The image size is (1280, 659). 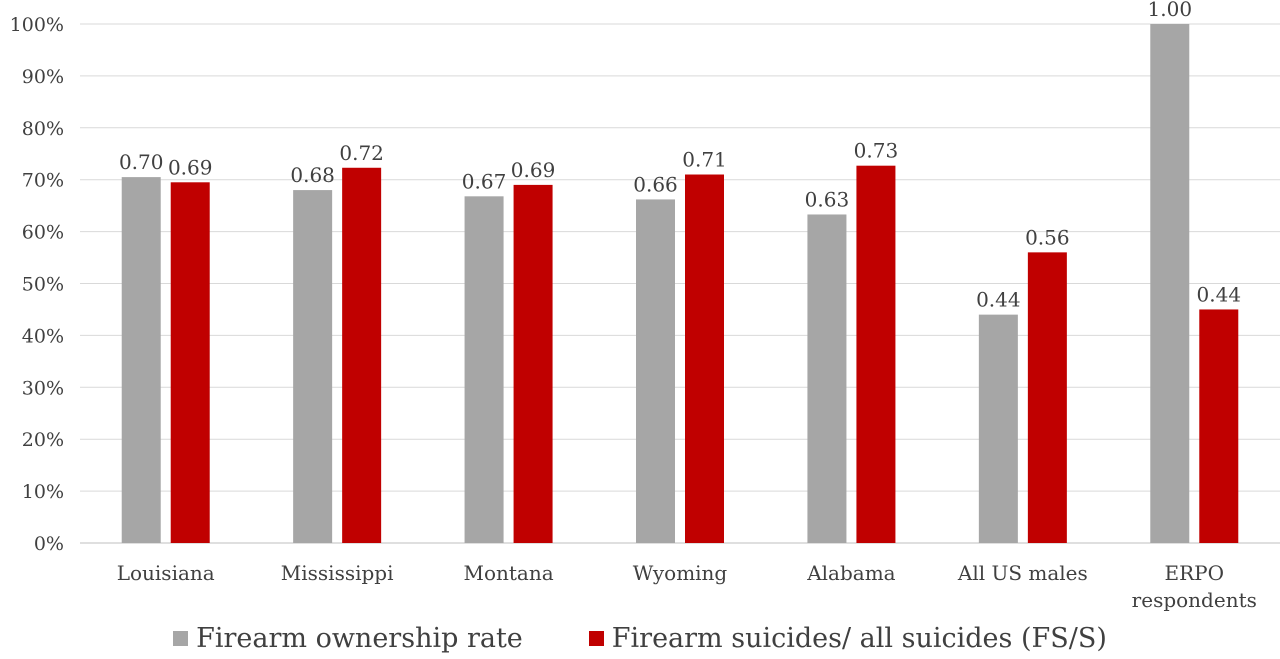 I want to click on data-label: 0.67, so click(x=484, y=181).